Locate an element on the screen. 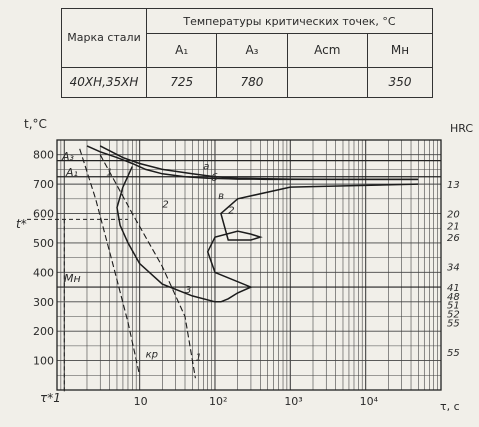  y-tick-label: 500 is located at coordinates (43, 243).